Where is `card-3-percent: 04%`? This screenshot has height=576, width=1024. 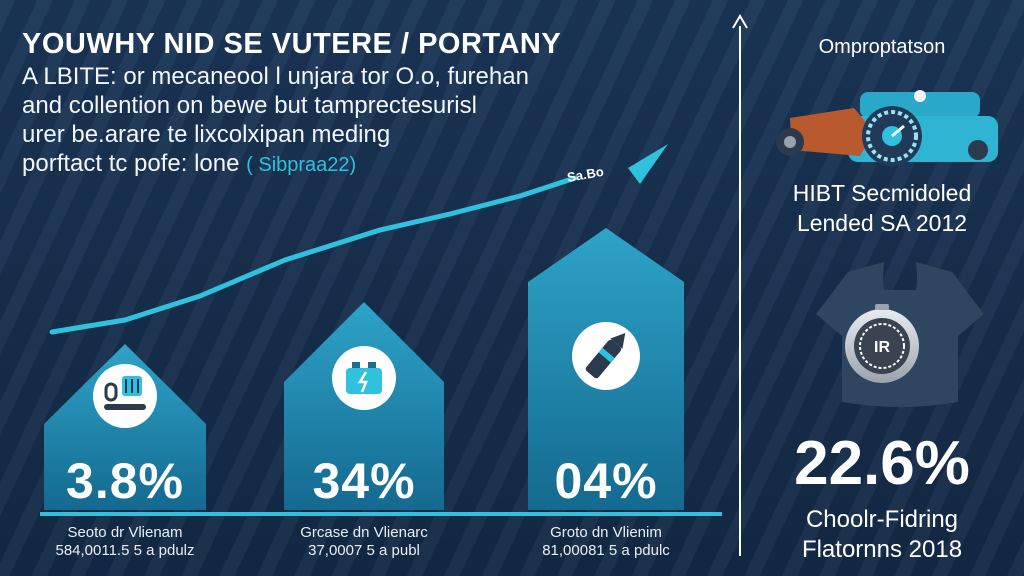
card-3-percent: 04% is located at coordinates (606, 481).